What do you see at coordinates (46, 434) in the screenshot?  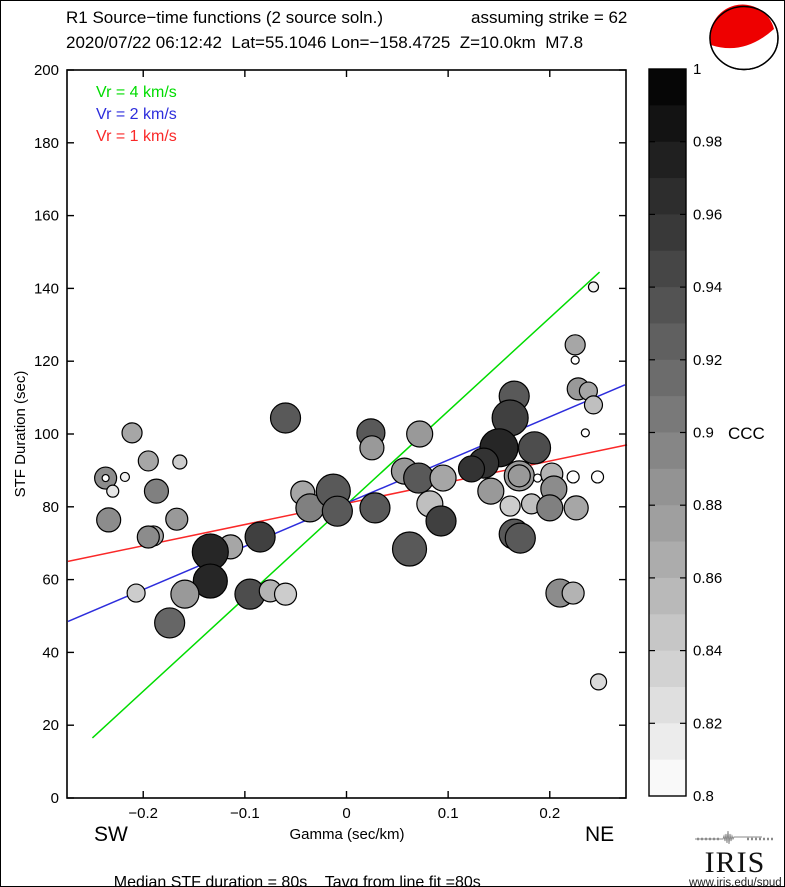 I see `y-tick-label: 100` at bounding box center [46, 434].